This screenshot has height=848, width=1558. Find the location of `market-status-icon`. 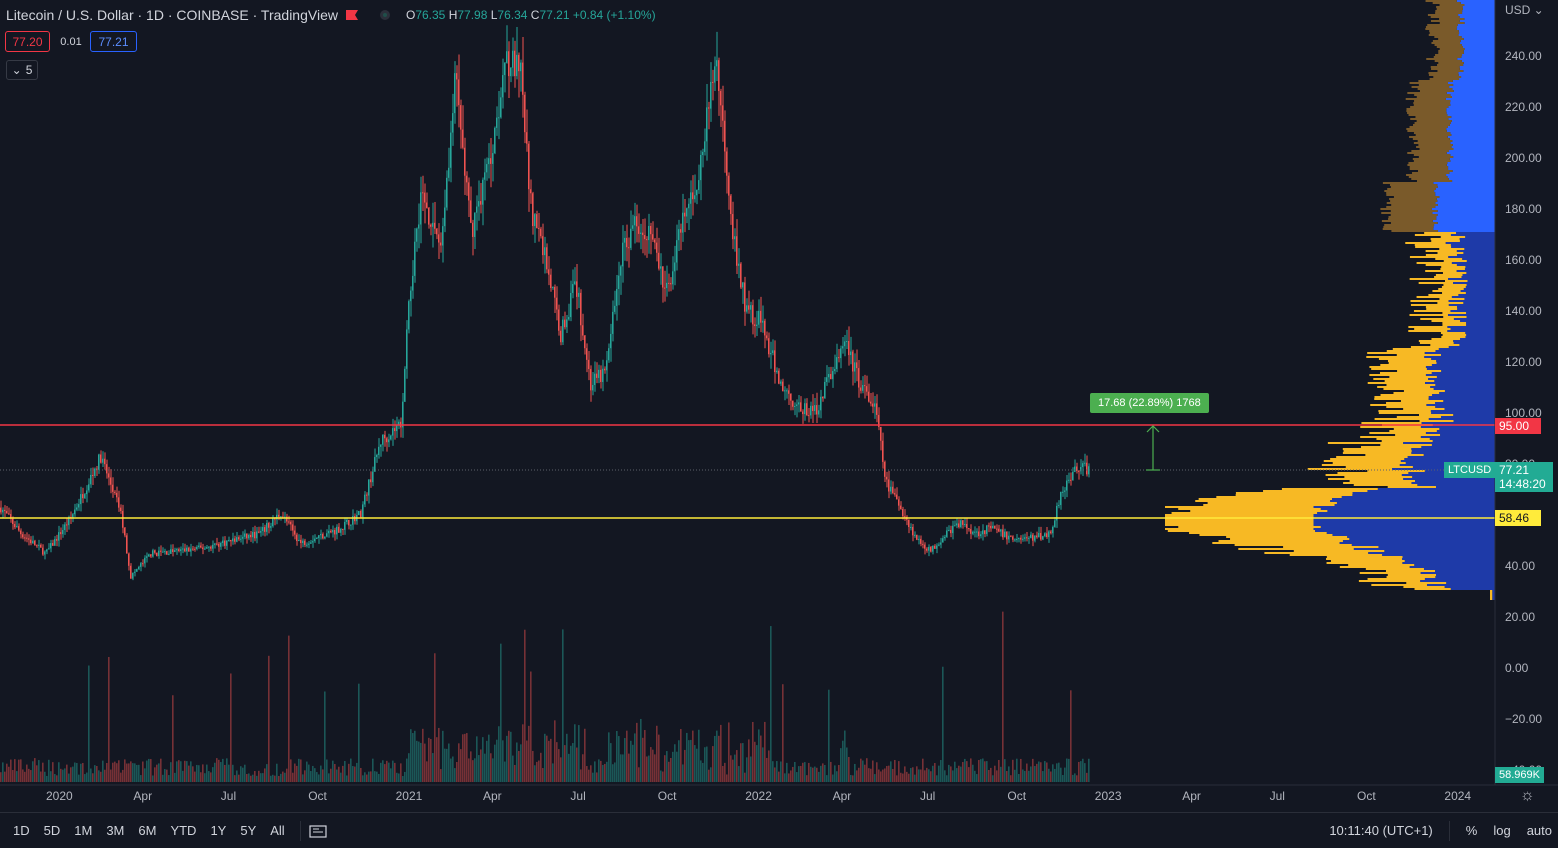

market-status-icon is located at coordinates (384, 15).